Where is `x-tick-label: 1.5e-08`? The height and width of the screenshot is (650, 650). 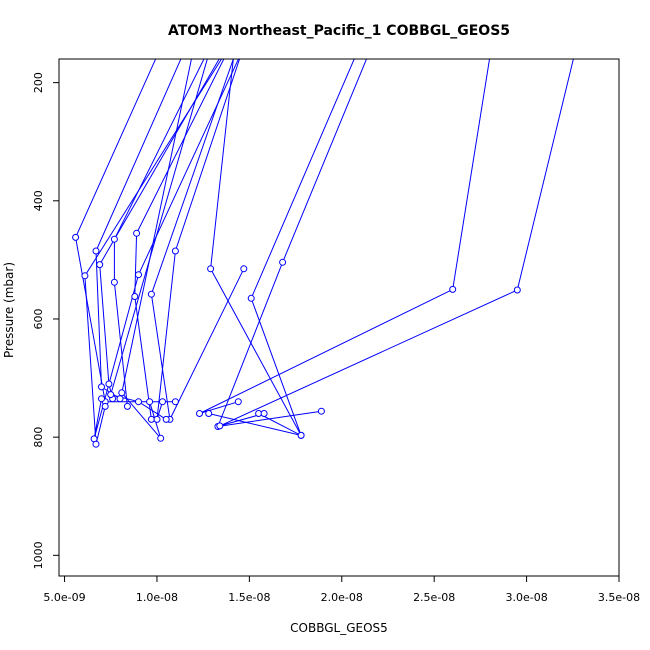 x-tick-label: 1.5e-08 is located at coordinates (249, 597).